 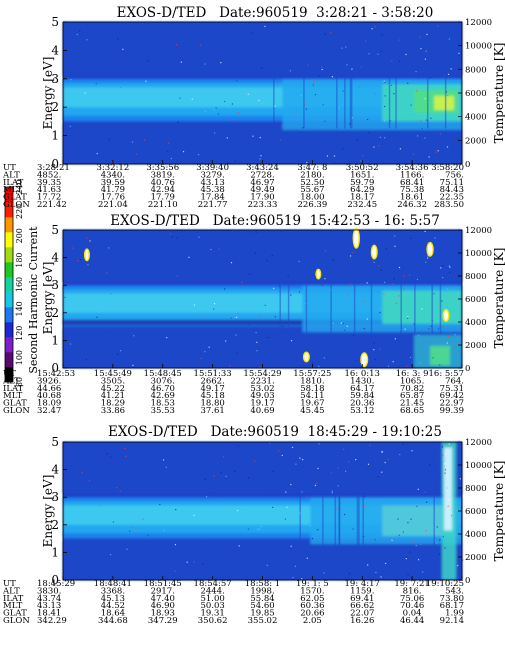 I want to click on info-cell: 46.90, so click(x=163, y=606).